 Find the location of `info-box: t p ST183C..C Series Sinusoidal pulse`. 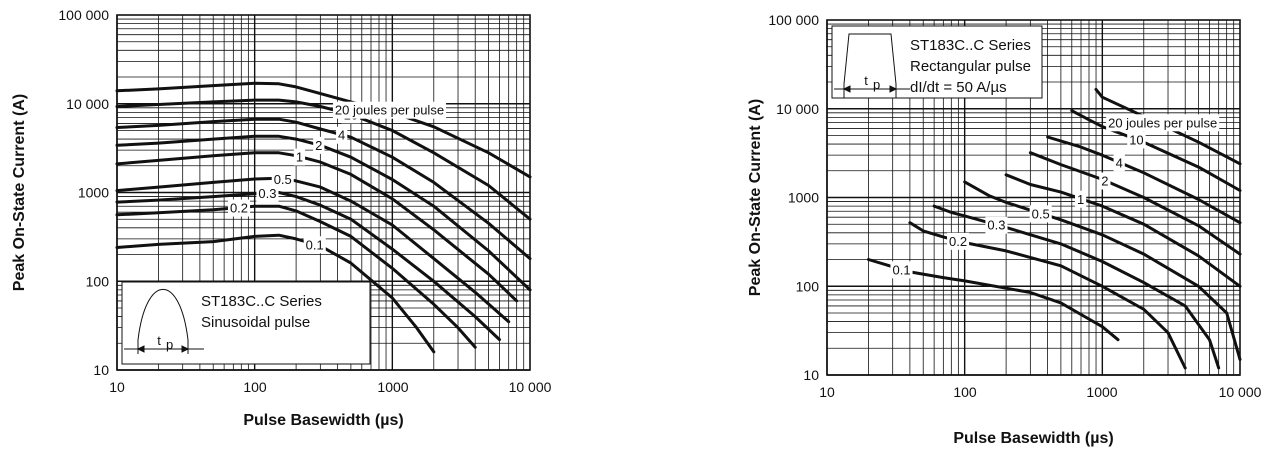

info-box: t p ST183C..C Series Sinusoidal pulse is located at coordinates (246, 323).